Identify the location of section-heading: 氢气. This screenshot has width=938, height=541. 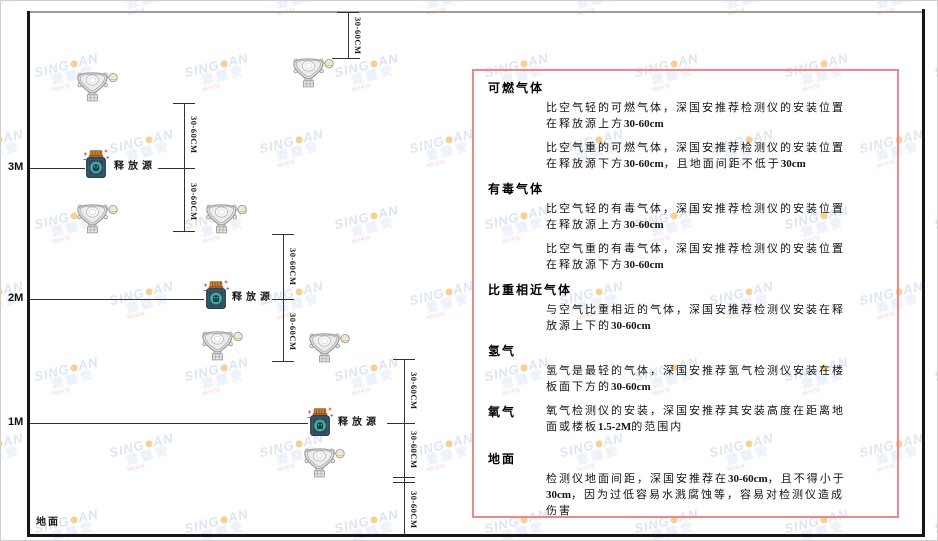
(502, 351).